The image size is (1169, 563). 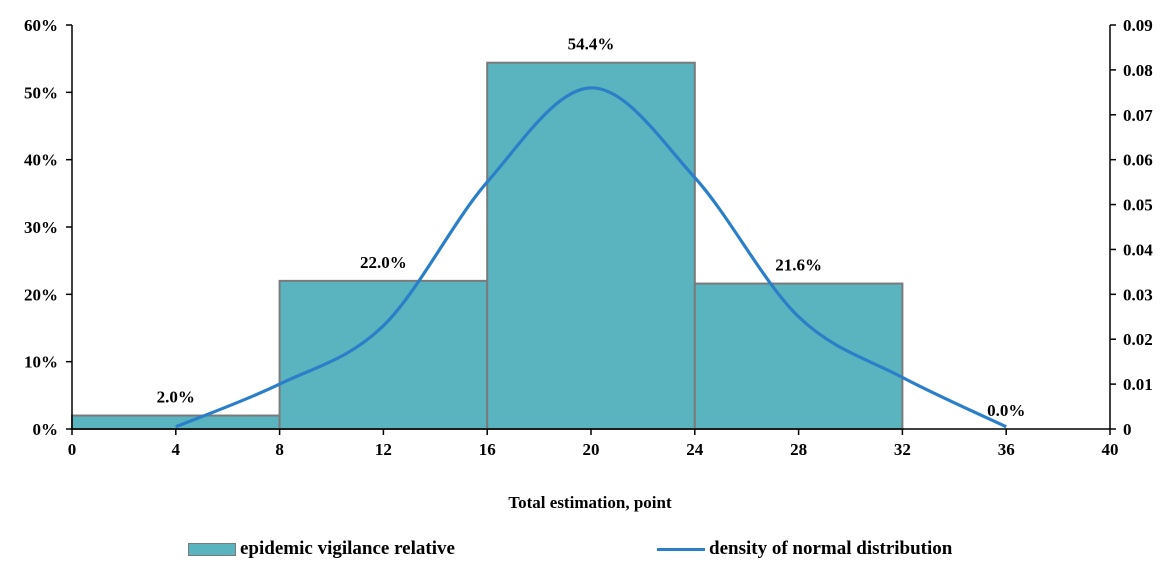 I want to click on right-y-tick-label: 0.03, so click(x=1138, y=294).